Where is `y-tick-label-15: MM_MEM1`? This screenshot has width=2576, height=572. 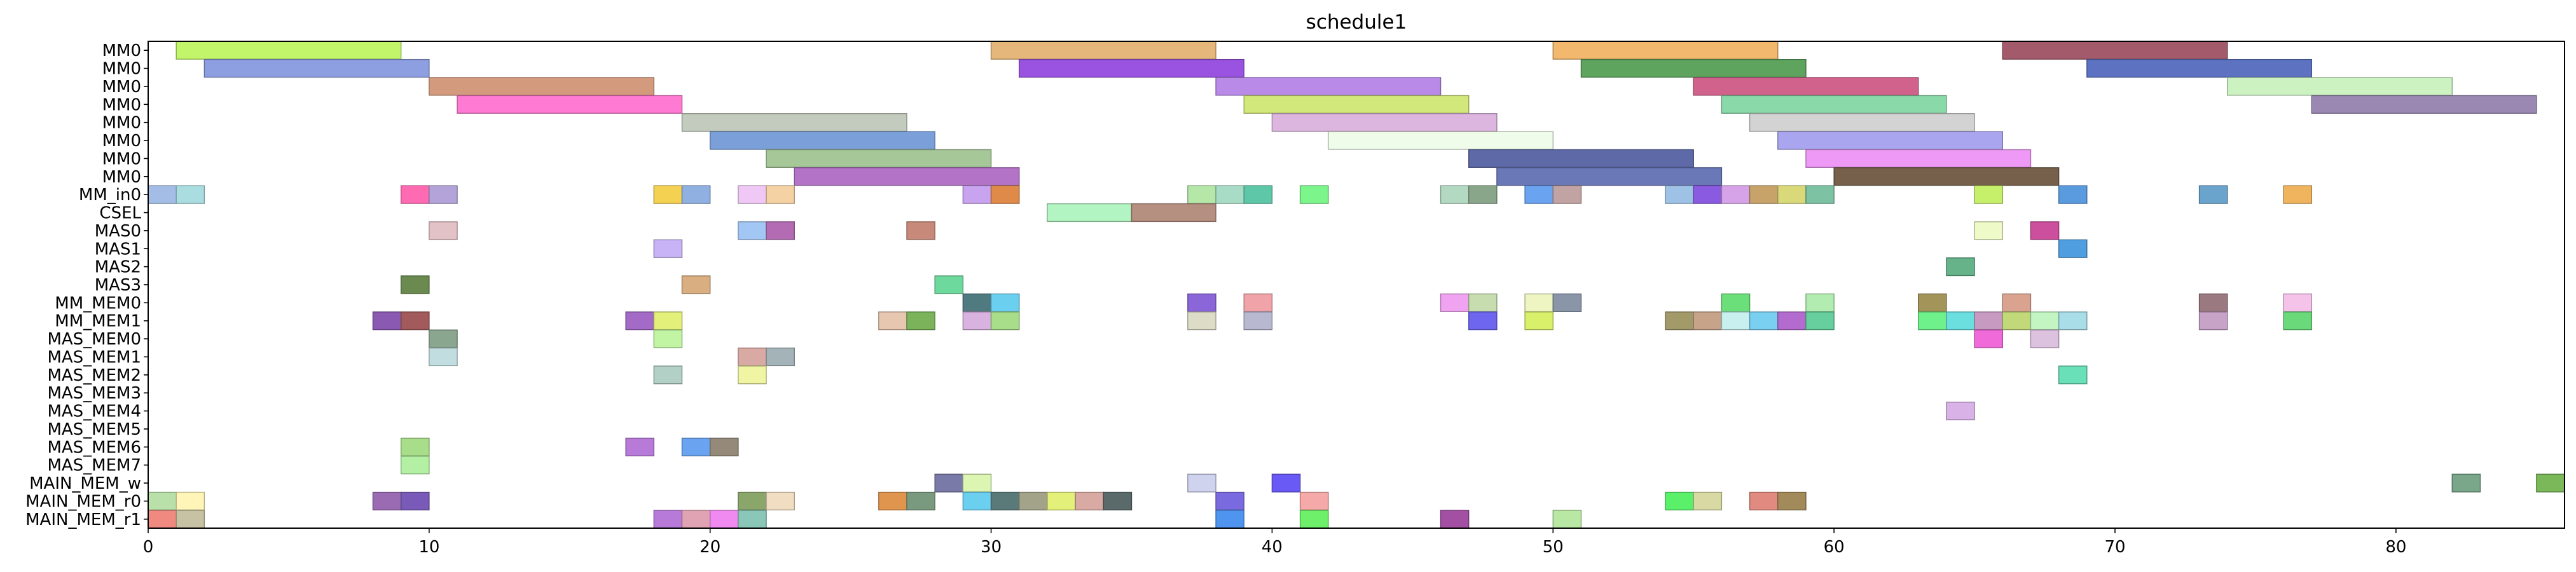
y-tick-label-15: MM_MEM1 is located at coordinates (98, 321).